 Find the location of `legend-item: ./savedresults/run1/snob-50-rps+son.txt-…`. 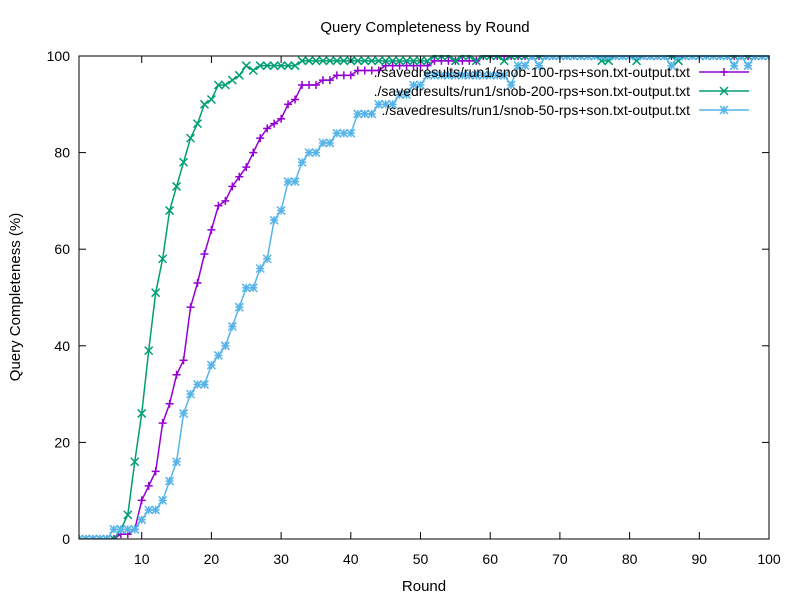

legend-item: ./savedresults/run1/snob-50-rps+son.txt-… is located at coordinates (565, 110).